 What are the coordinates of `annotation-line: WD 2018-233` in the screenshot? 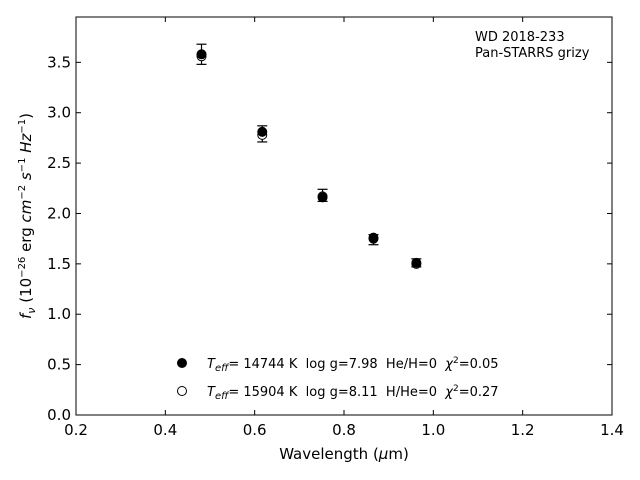 It's located at (520, 37).